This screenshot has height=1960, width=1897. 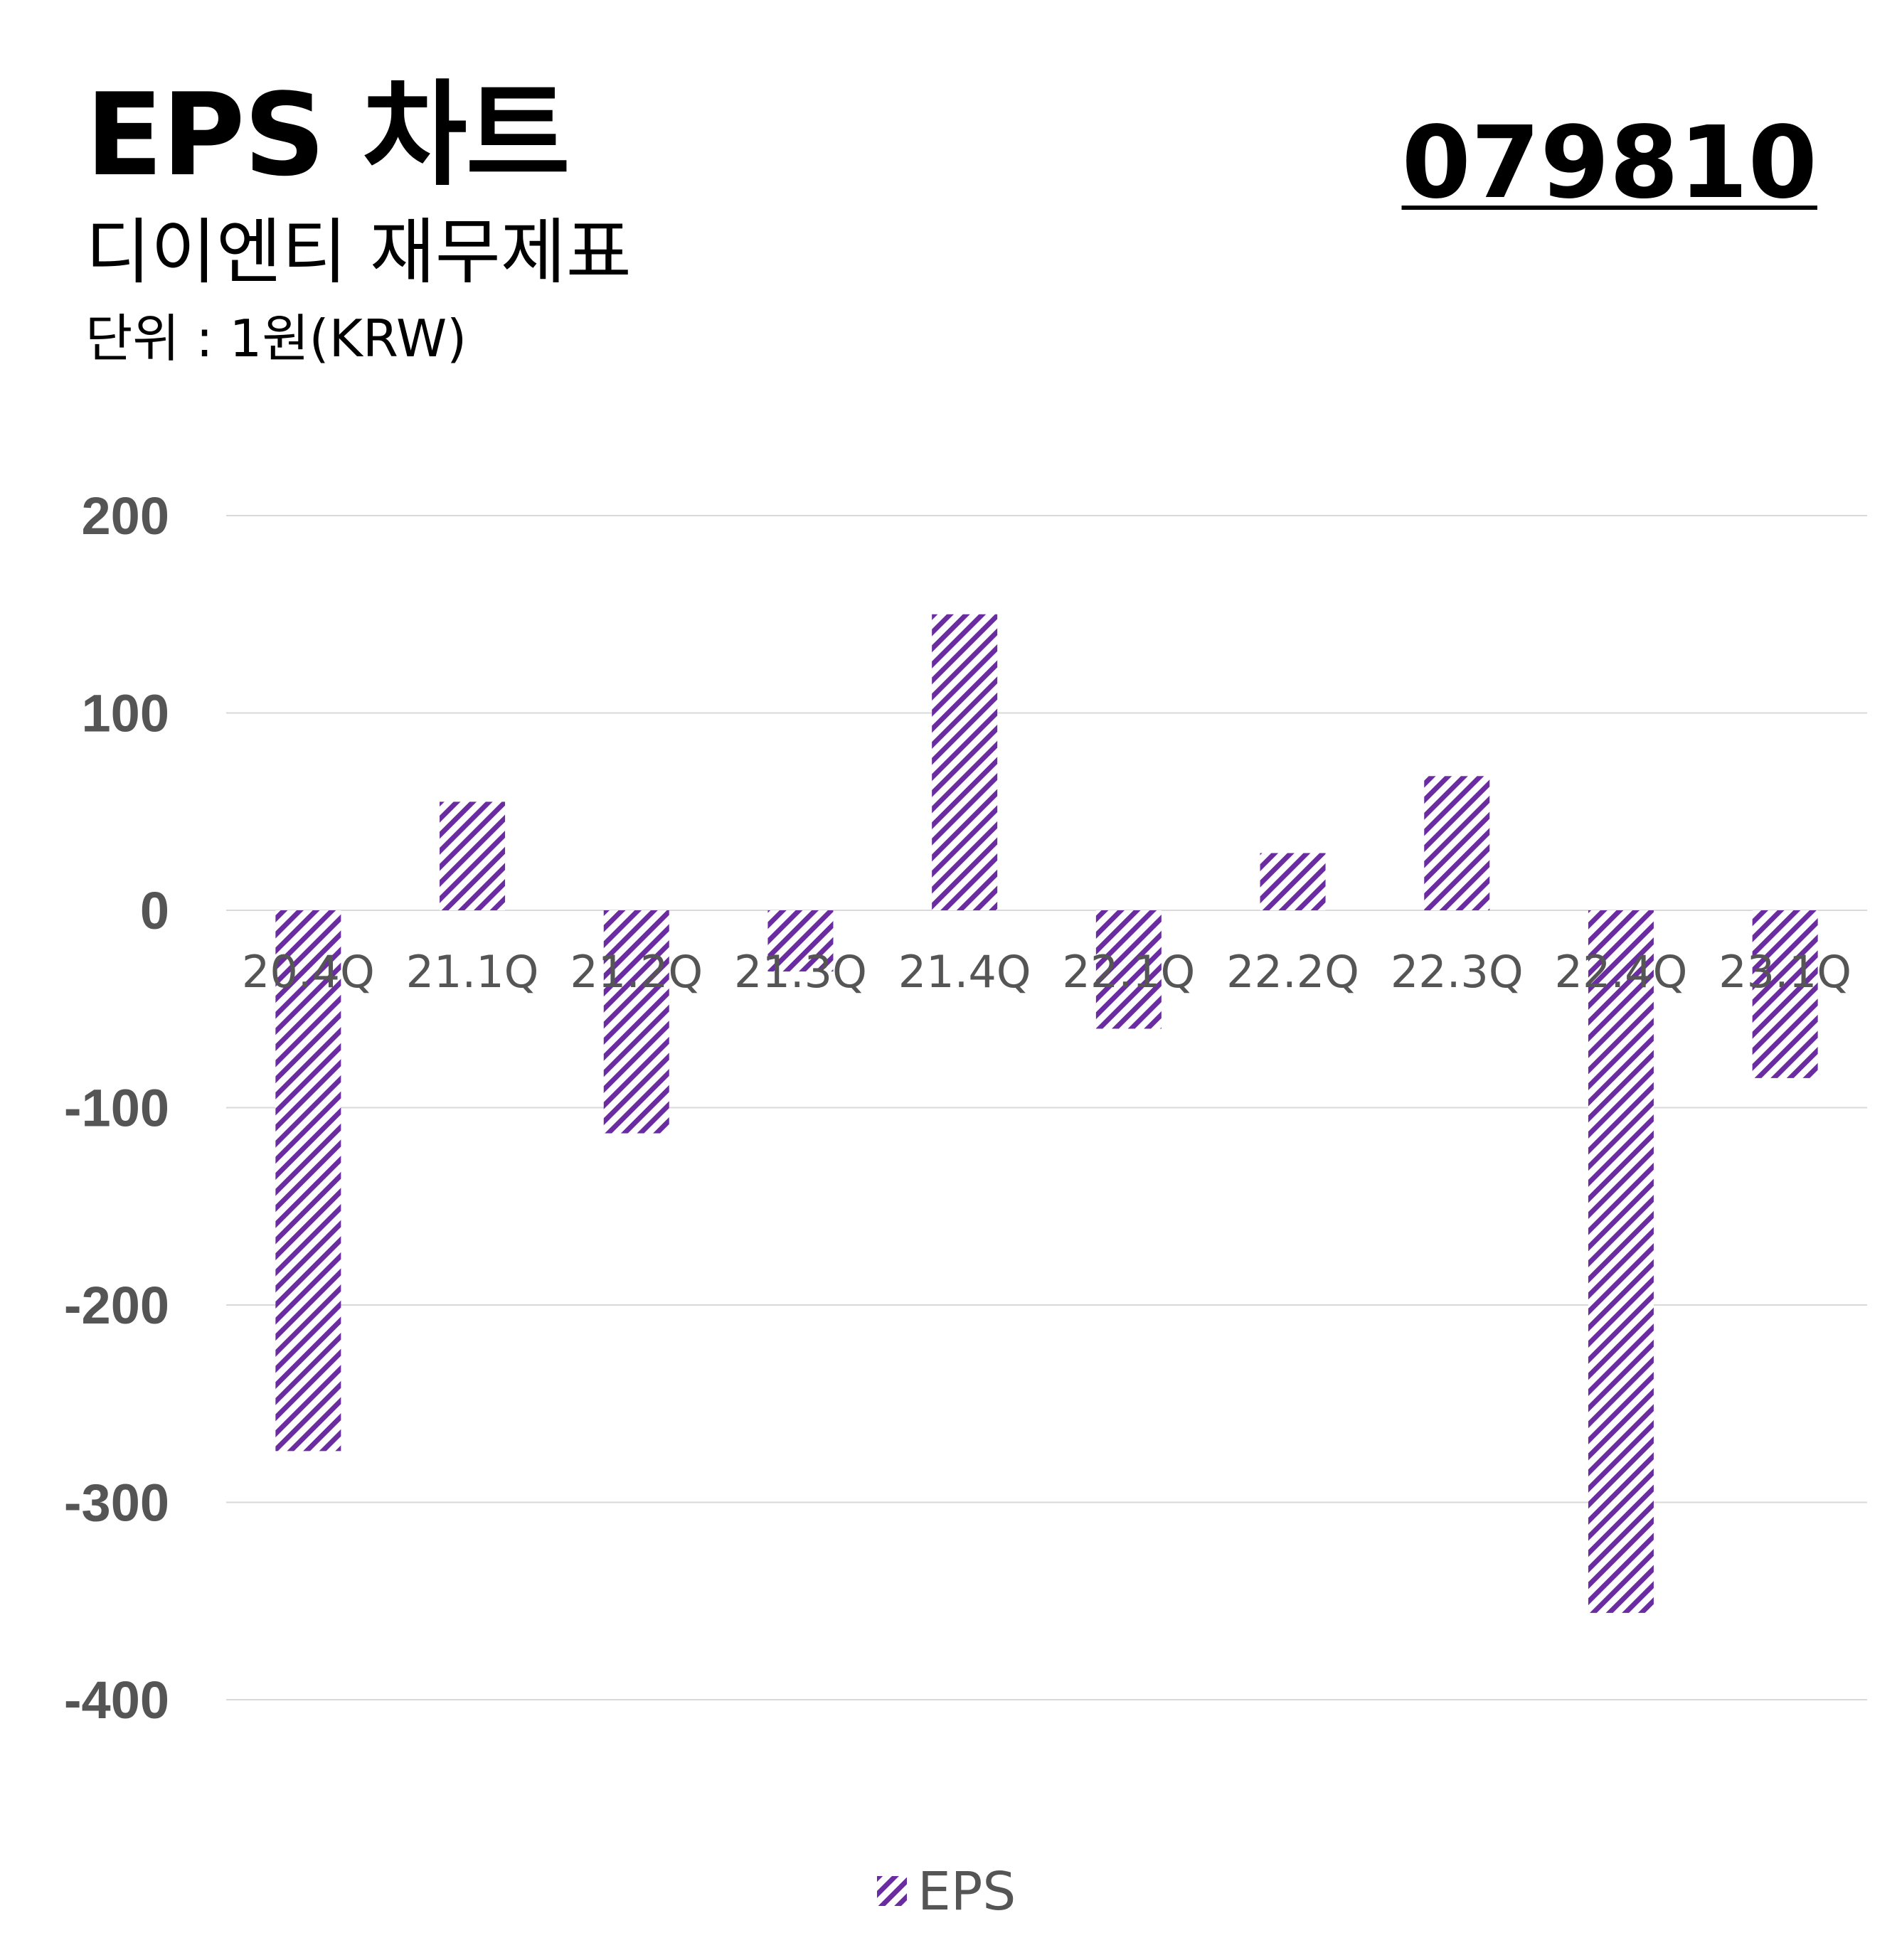 I want to click on y-tick-label: -400, so click(x=116, y=1700).